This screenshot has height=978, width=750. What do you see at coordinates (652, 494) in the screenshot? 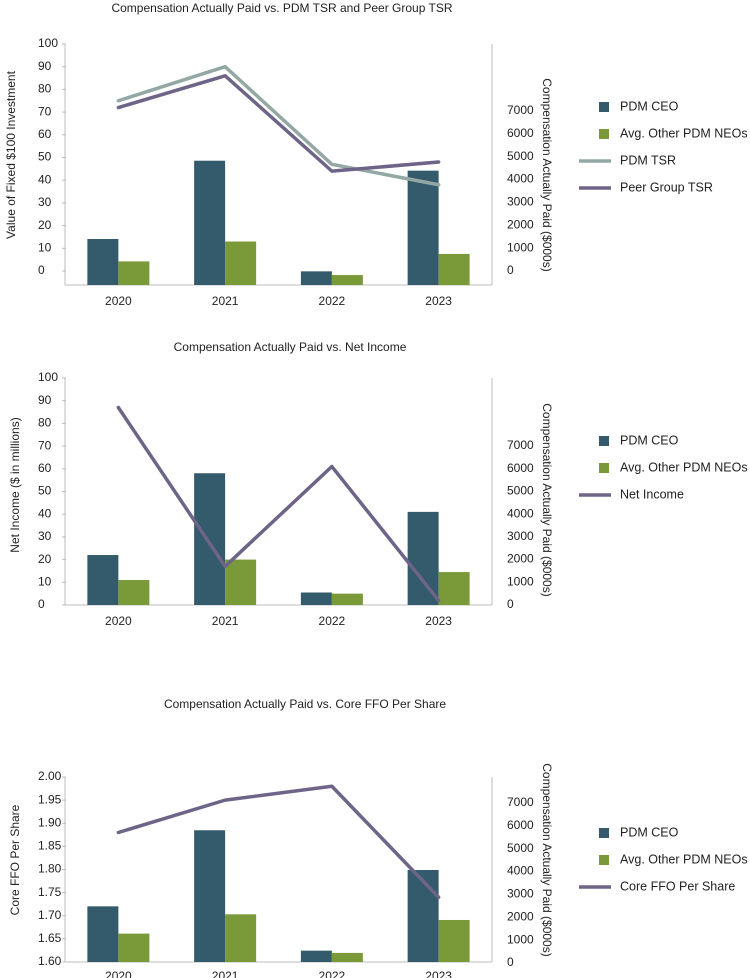
I see `legend-label: Net Income` at bounding box center [652, 494].